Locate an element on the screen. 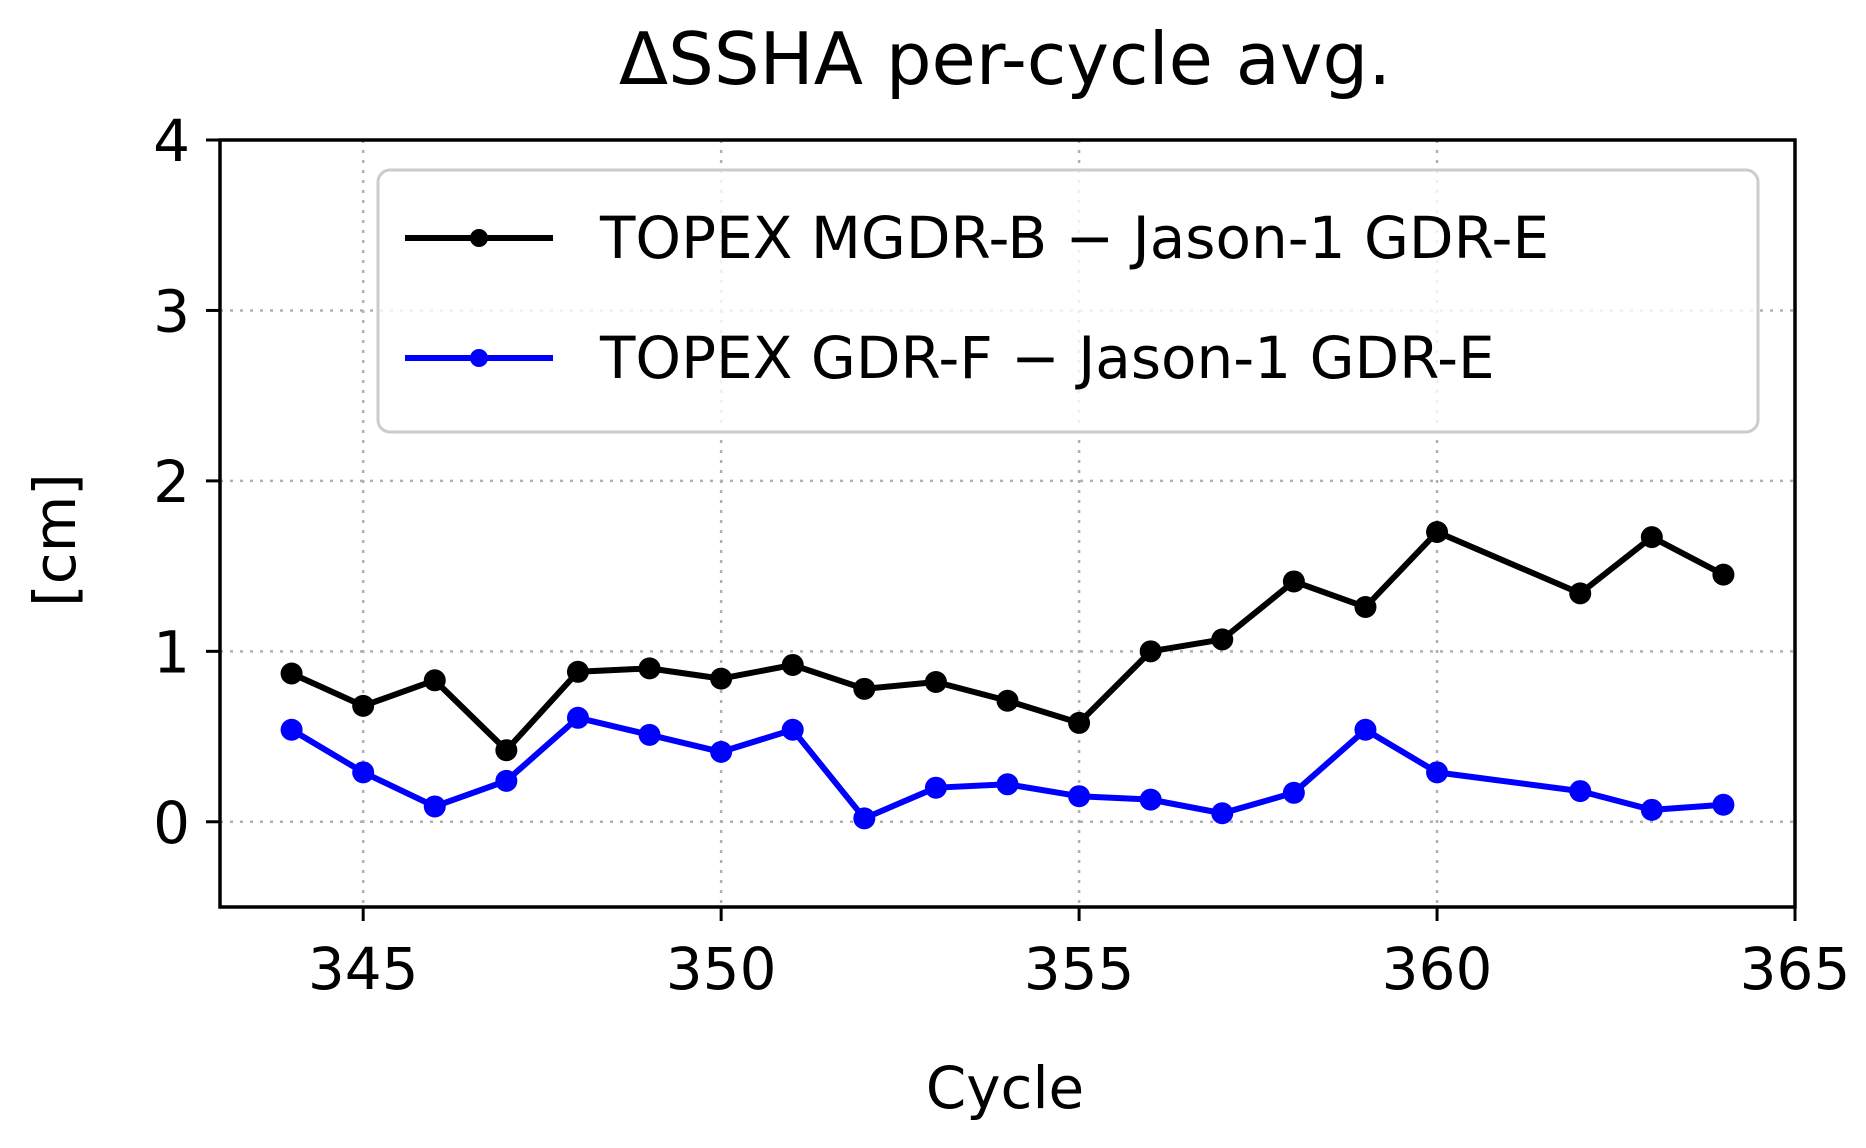 Image resolution: width=1866 pixels, height=1148 pixels. legend-label-series-2: TOPEX GDR-F − Jason-1 GDR-E is located at coordinates (1047, 358).